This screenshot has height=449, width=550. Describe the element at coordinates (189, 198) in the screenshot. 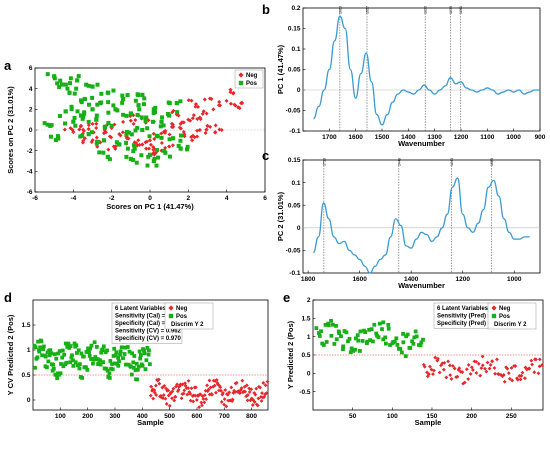

I see `x-tick-label: 2` at that location.